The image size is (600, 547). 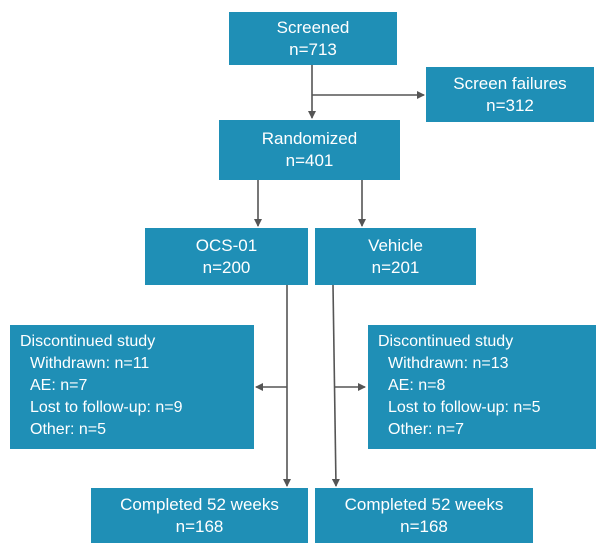 I want to click on completed-left-count: n=168, so click(x=199, y=526).